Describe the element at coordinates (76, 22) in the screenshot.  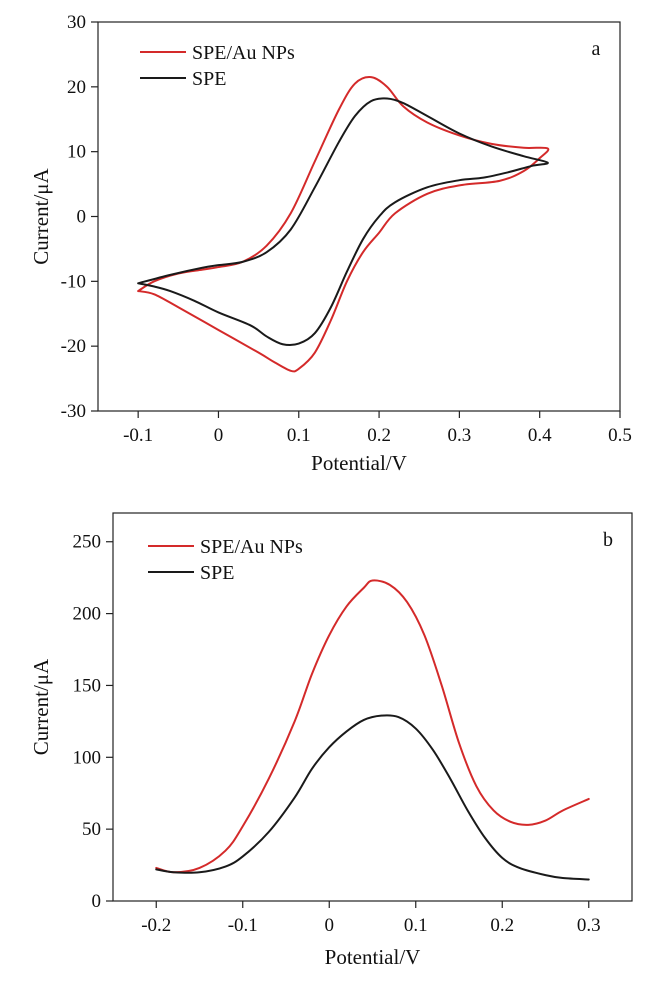
I see `y-tick-label: 30` at that location.